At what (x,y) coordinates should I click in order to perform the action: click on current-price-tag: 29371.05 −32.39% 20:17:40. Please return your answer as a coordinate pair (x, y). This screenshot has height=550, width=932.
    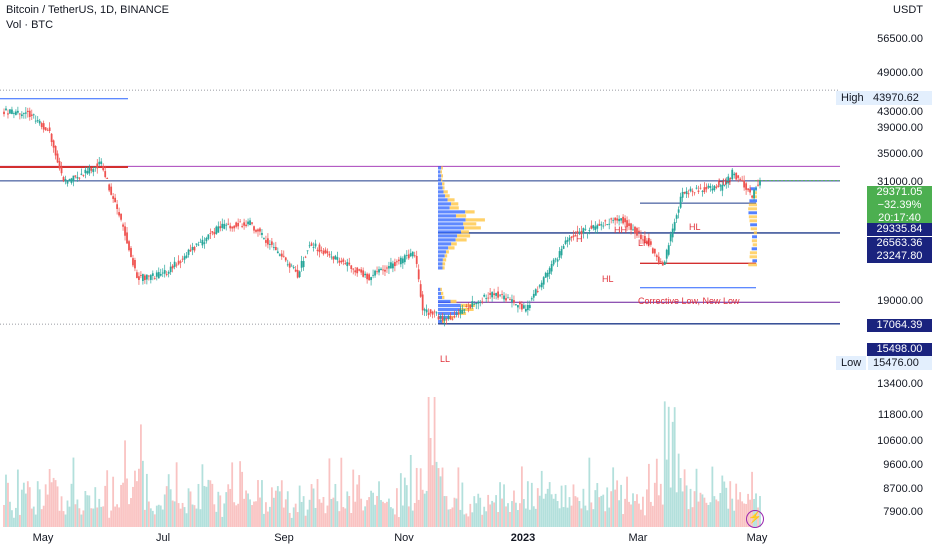
    Looking at the image, I should click on (899, 206).